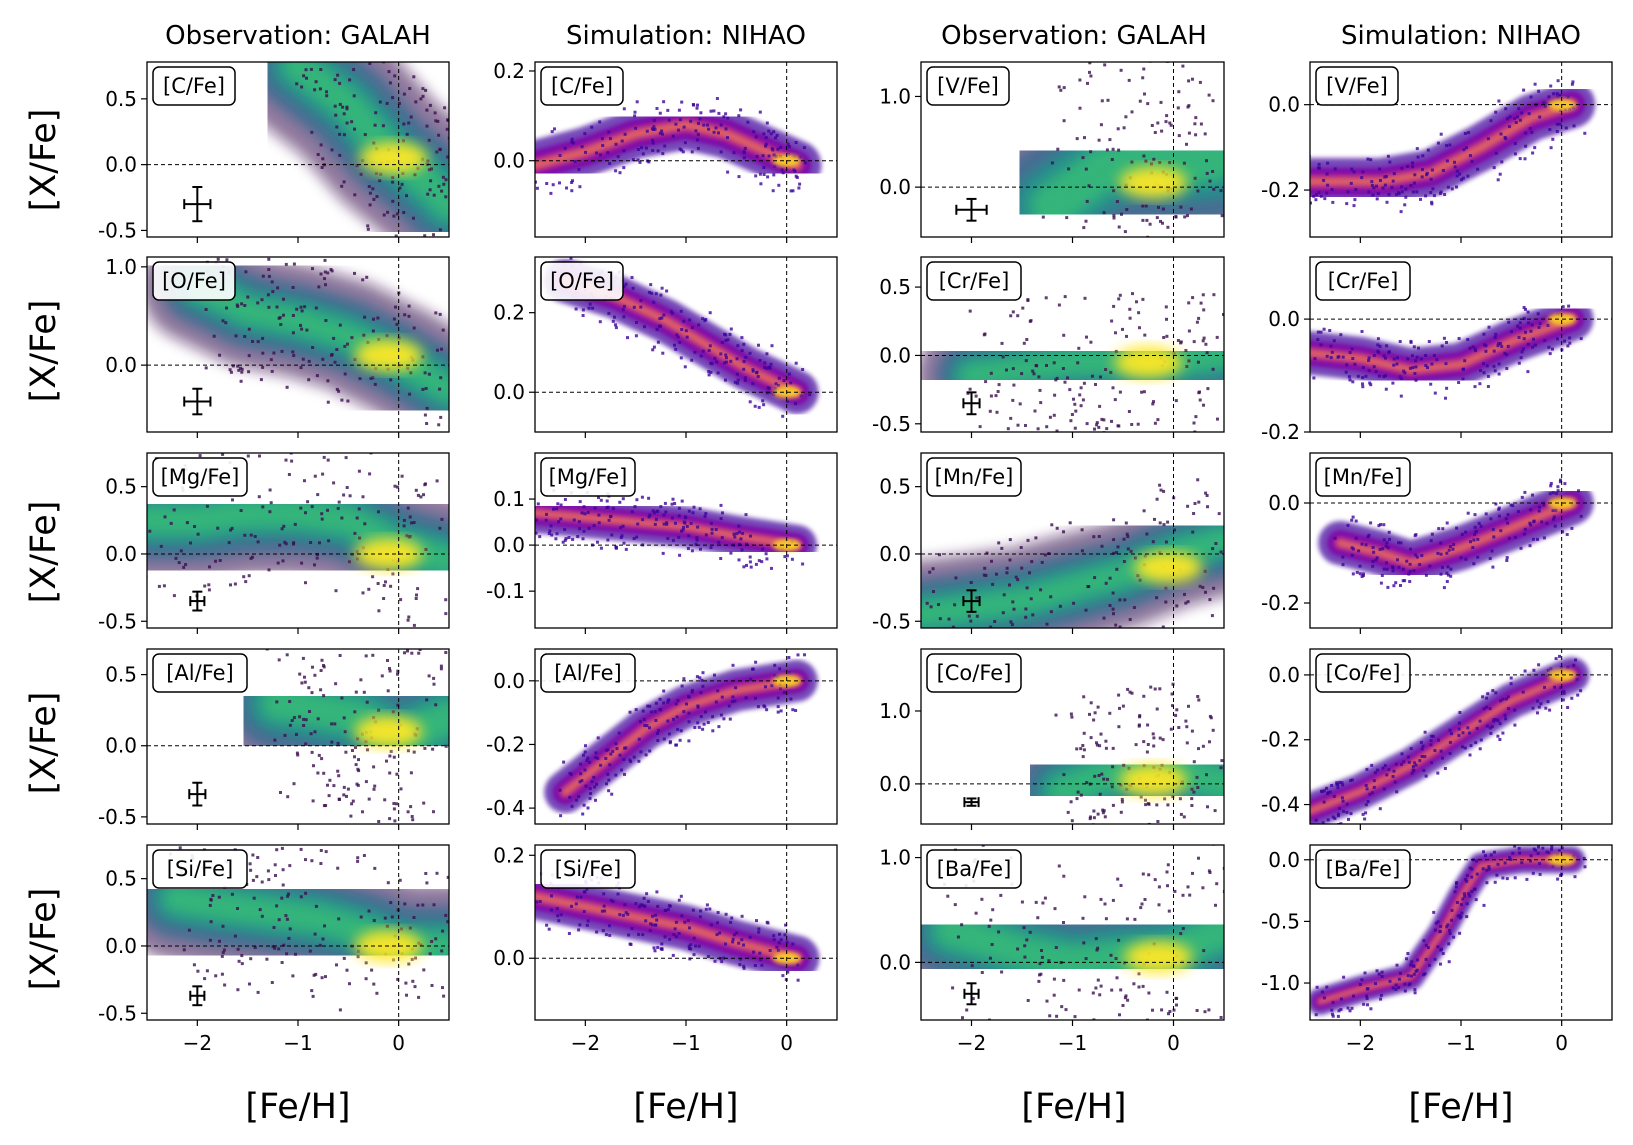  What do you see at coordinates (1437, 739) in the screenshot?
I see `panel-nihao-co: 0.0-0.2-0.4[Co/Fe]` at bounding box center [1437, 739].